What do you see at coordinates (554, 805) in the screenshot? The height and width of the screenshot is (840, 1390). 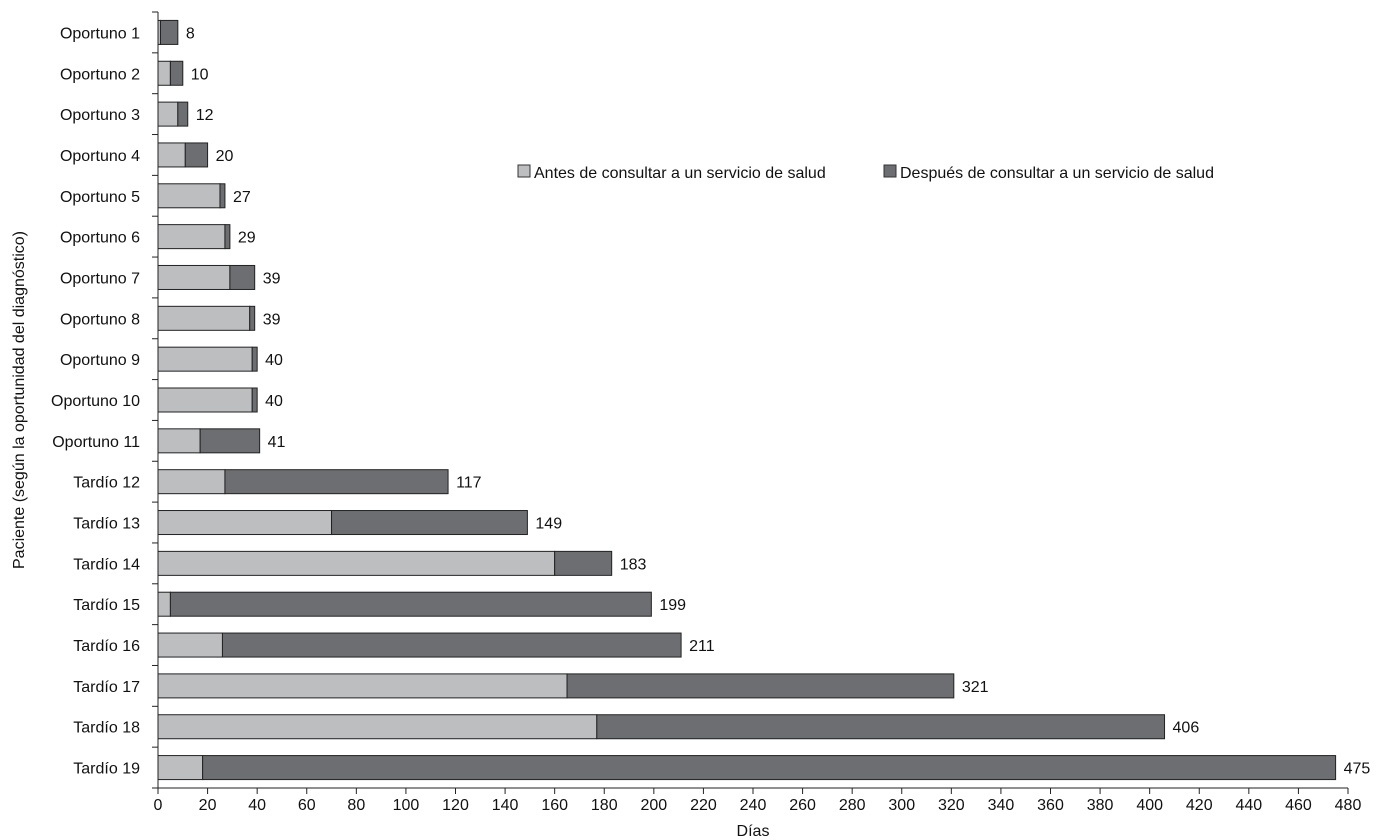 I see `x-tick-label: 160` at bounding box center [554, 805].